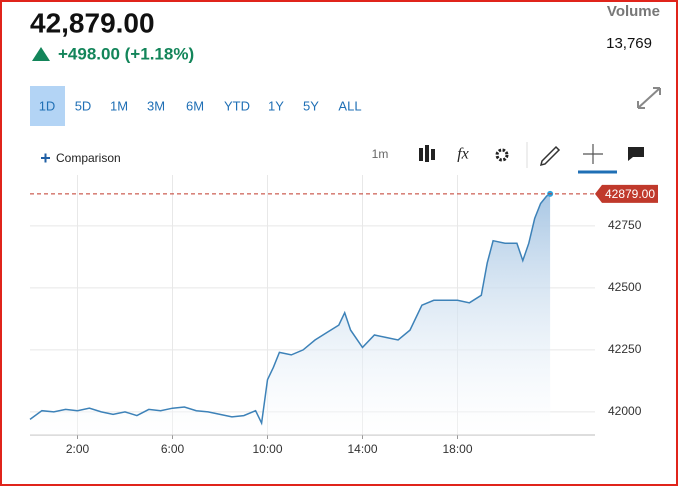  What do you see at coordinates (92, 22) in the screenshot?
I see `price: 42,879.00` at bounding box center [92, 22].